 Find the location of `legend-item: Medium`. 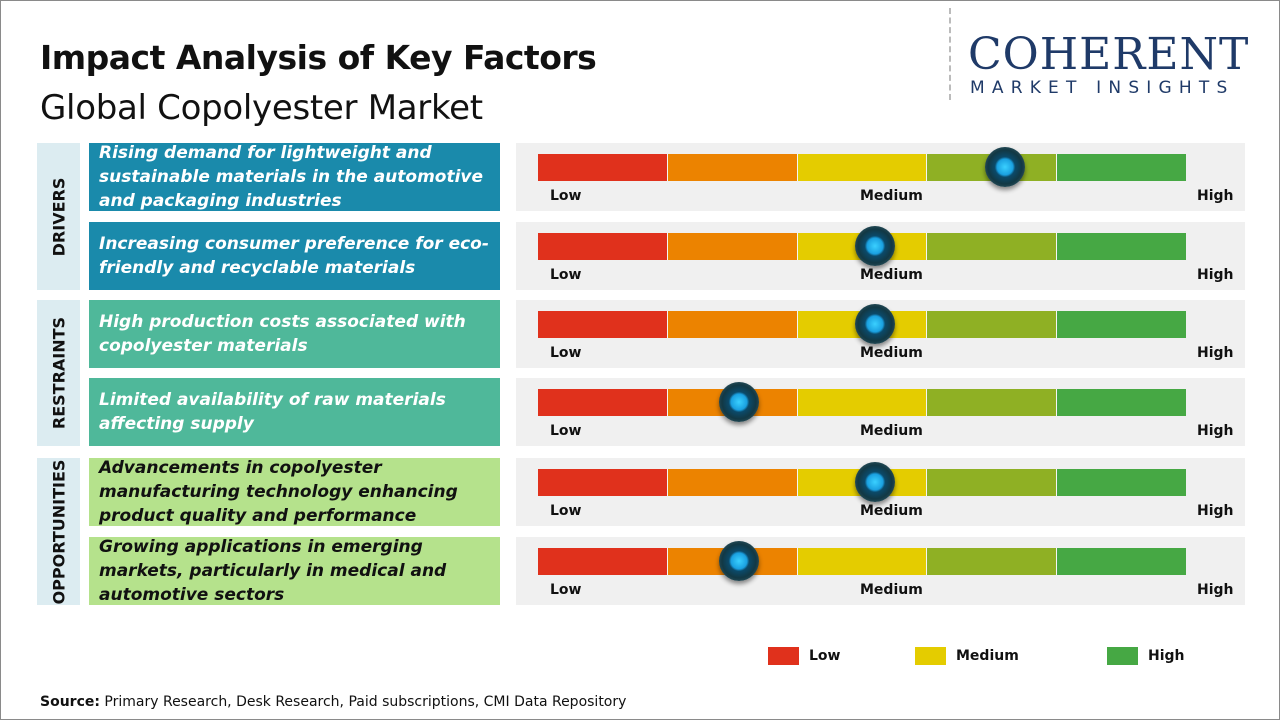

legend-item: Medium is located at coordinates (967, 656).